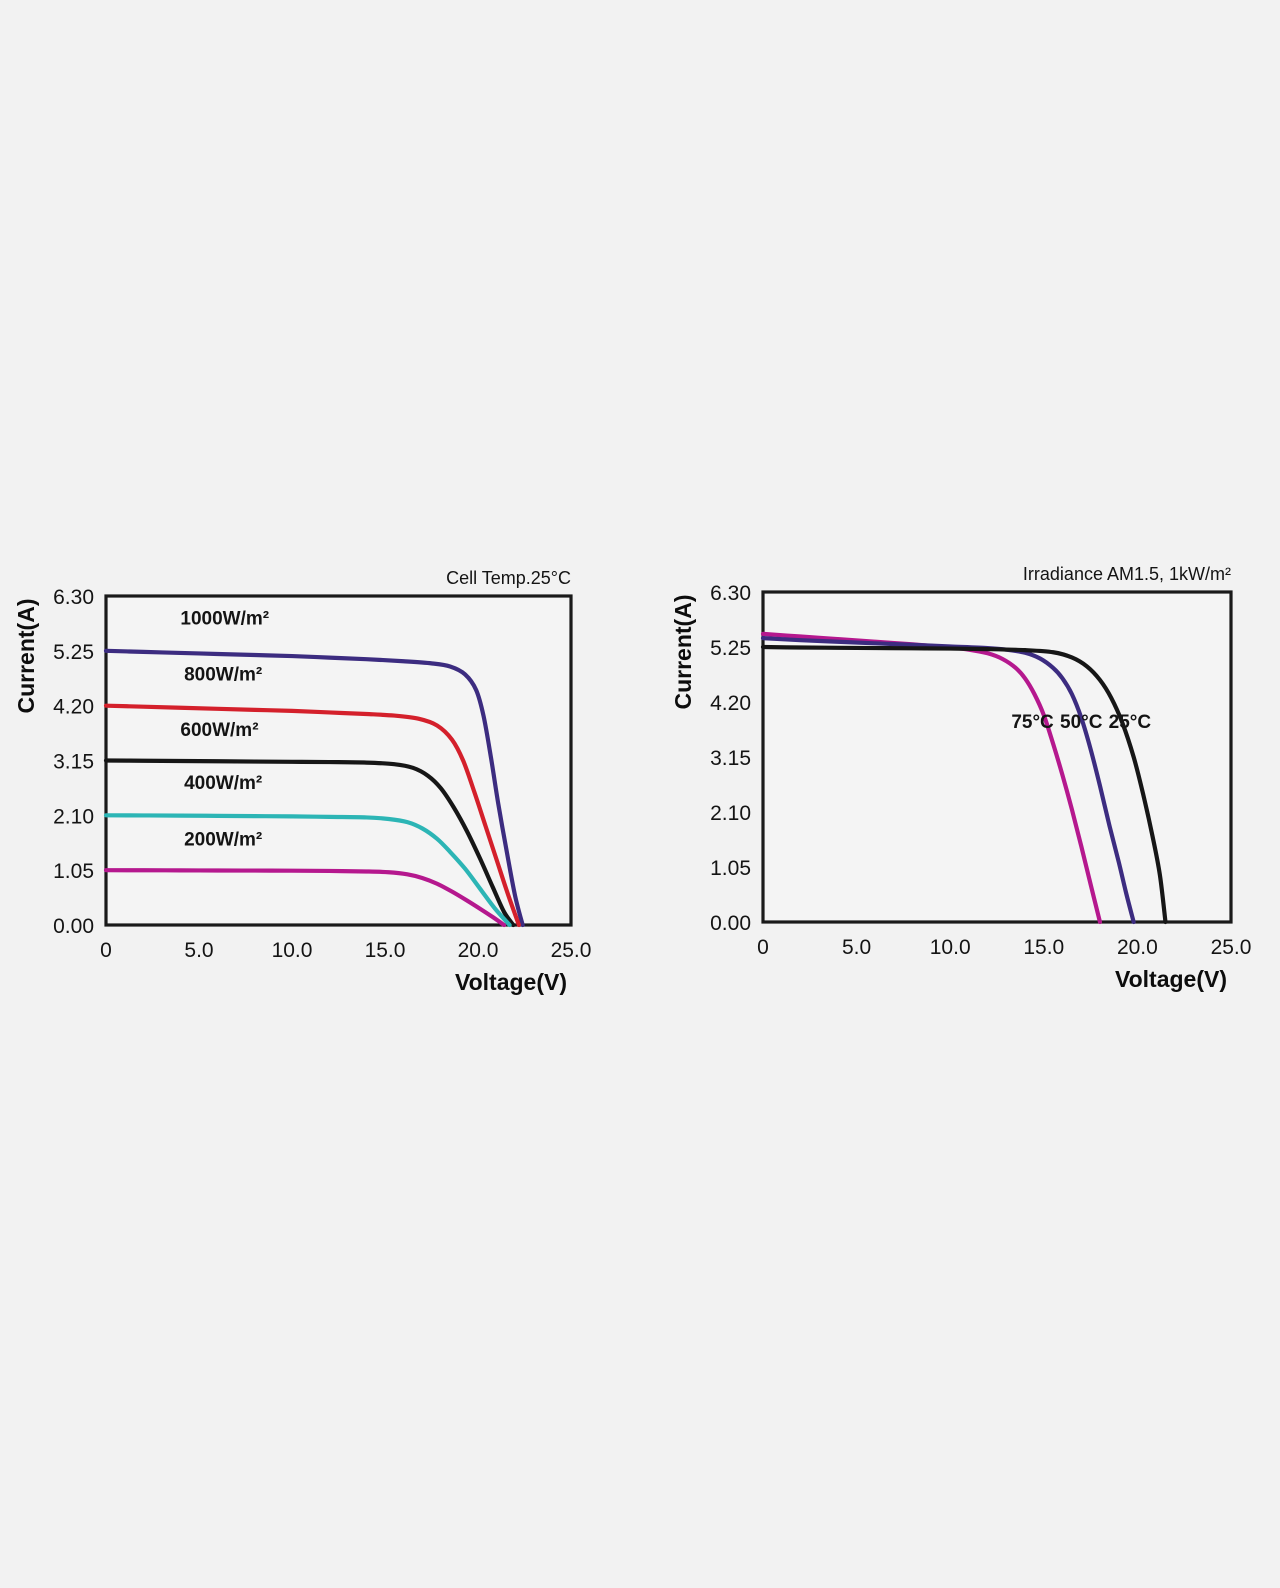 Image resolution: width=1280 pixels, height=1588 pixels. Describe the element at coordinates (1032, 722) in the screenshot. I see `series-label: 75°C` at that location.